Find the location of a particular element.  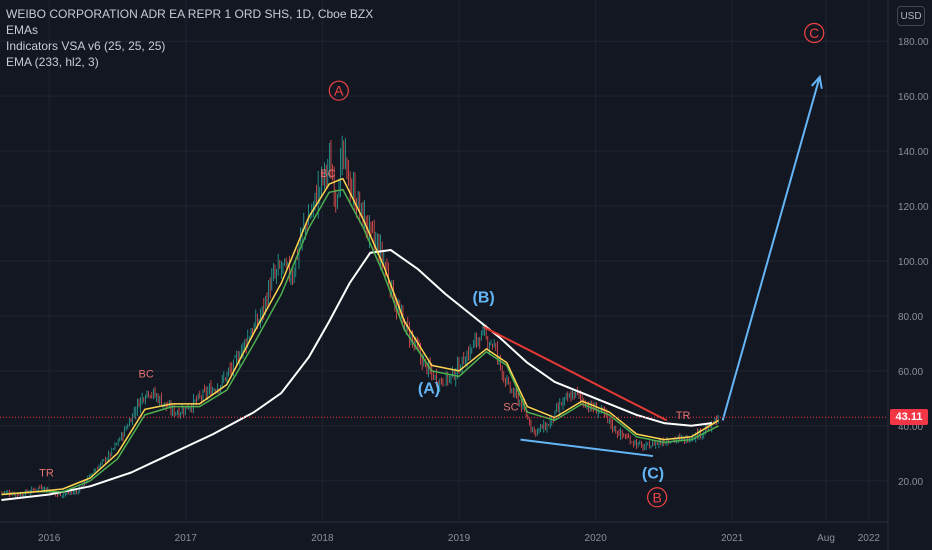

vsa-indicator-label: Indicators VSA v6 (25, 25, 25) is located at coordinates (86, 46).